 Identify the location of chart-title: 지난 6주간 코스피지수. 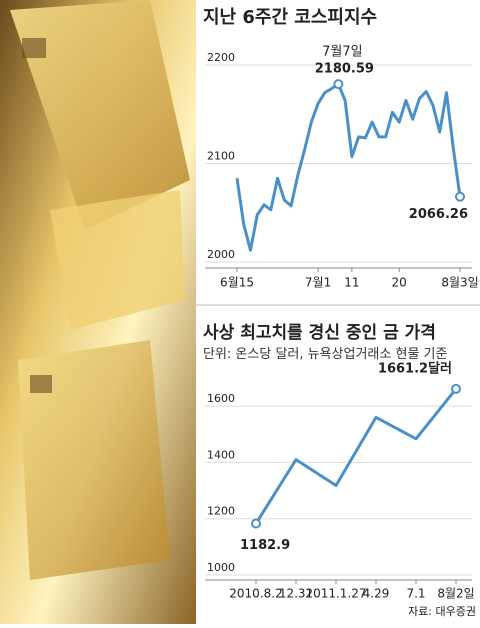
(290, 17).